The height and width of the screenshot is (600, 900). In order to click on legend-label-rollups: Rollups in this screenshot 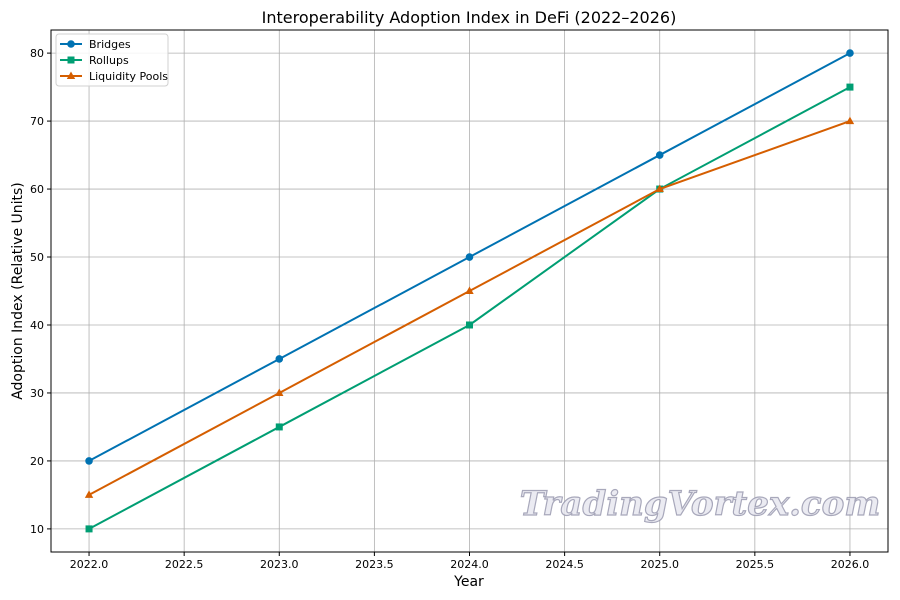, I will do `click(109, 60)`.